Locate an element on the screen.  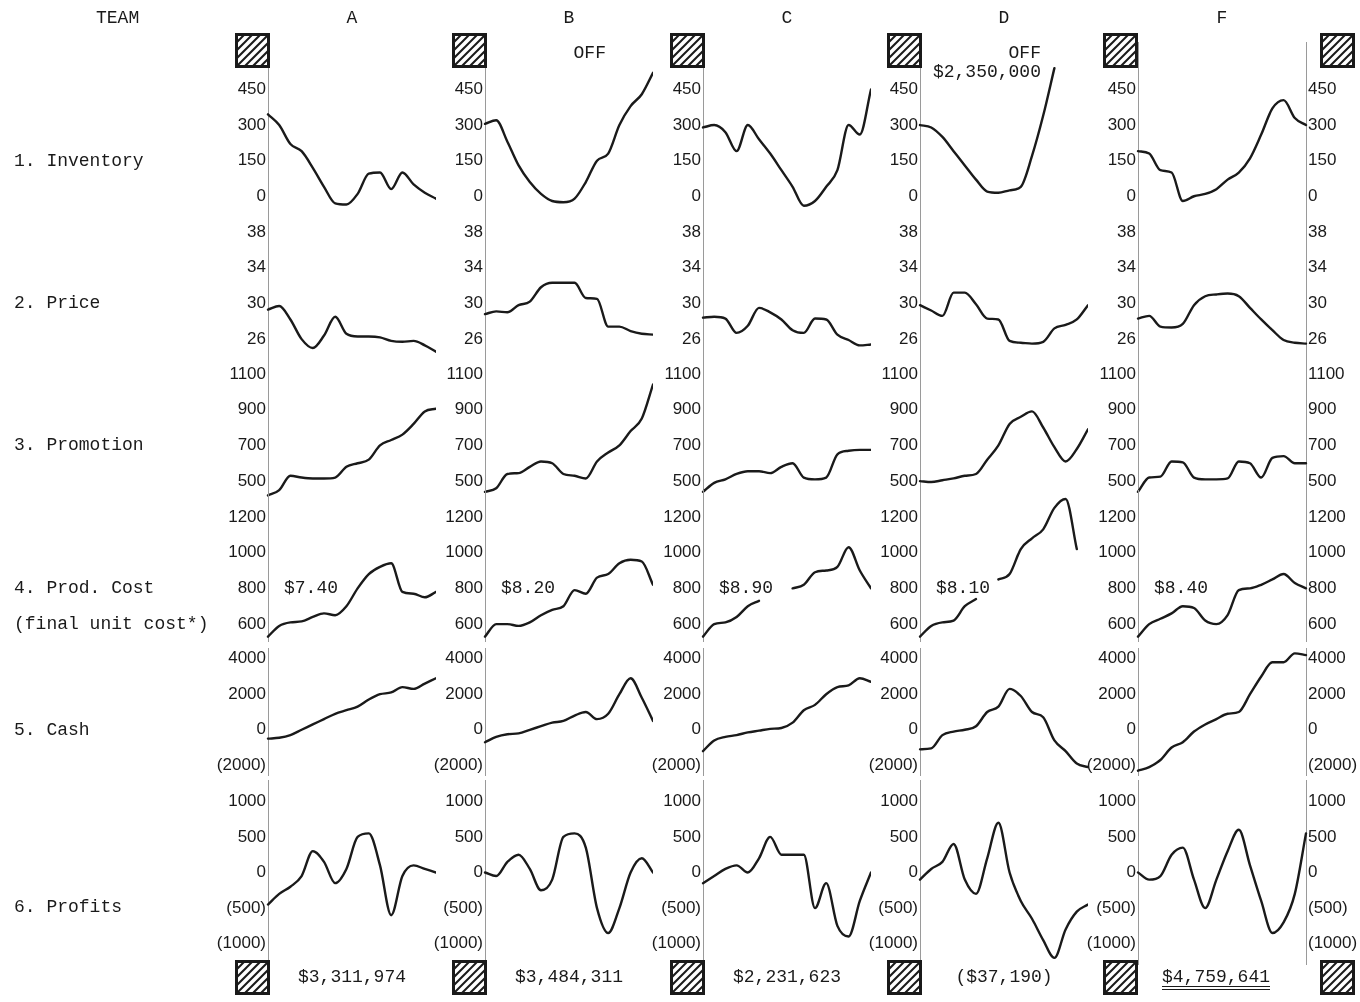
y-tick-label: 700 is located at coordinates (903, 445).